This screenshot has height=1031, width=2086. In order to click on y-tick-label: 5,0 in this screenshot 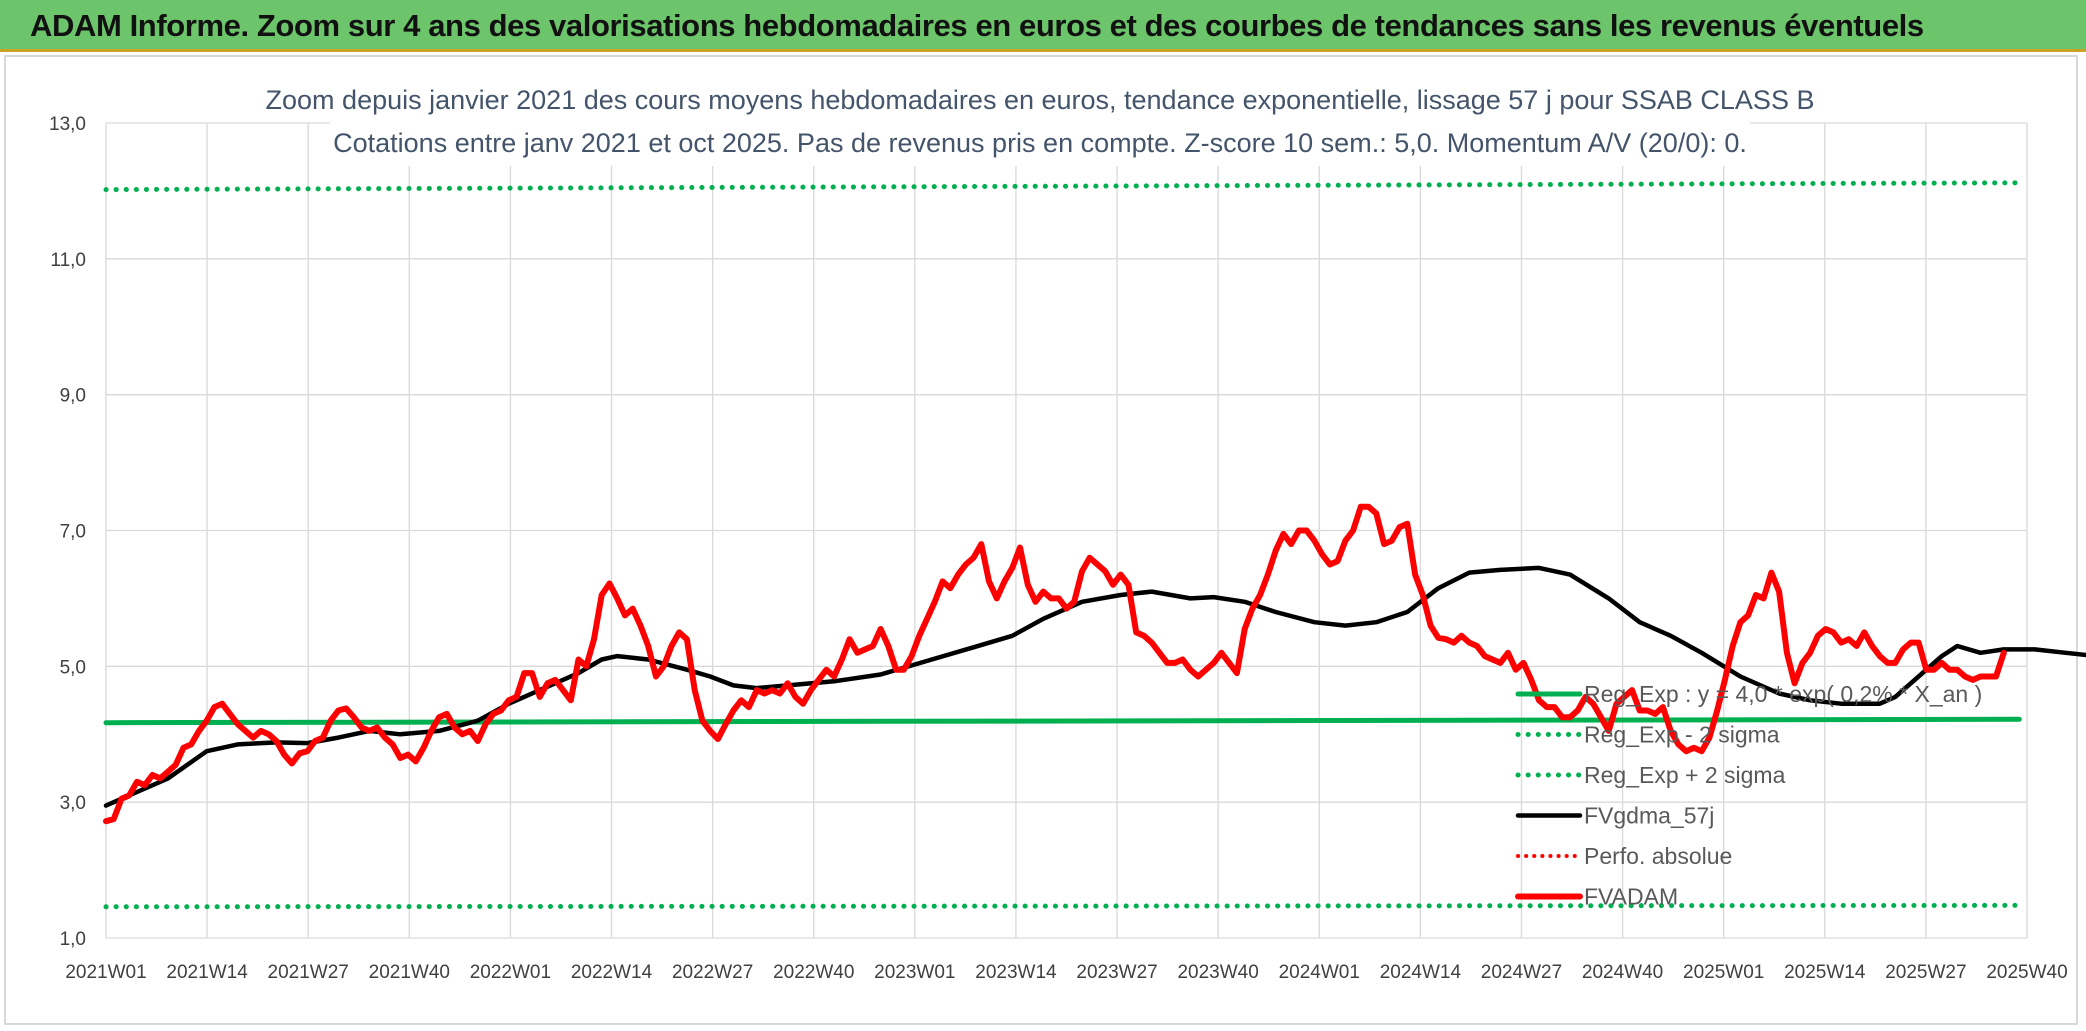, I will do `click(73, 667)`.